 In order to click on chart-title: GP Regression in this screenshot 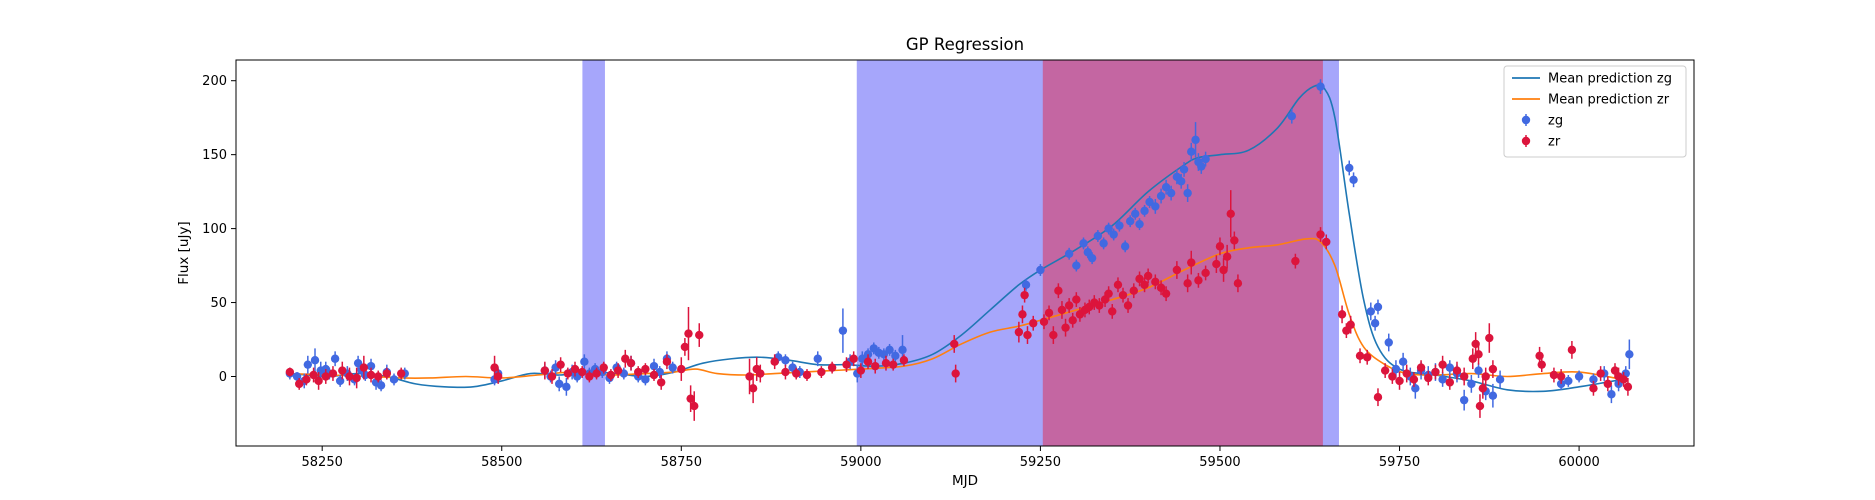, I will do `click(965, 44)`.